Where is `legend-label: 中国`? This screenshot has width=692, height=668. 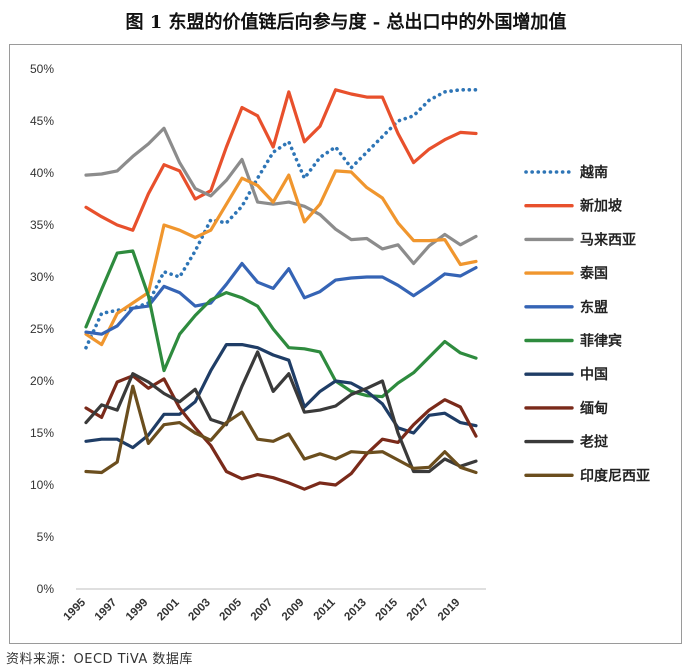 legend-label: 中国 is located at coordinates (594, 374).